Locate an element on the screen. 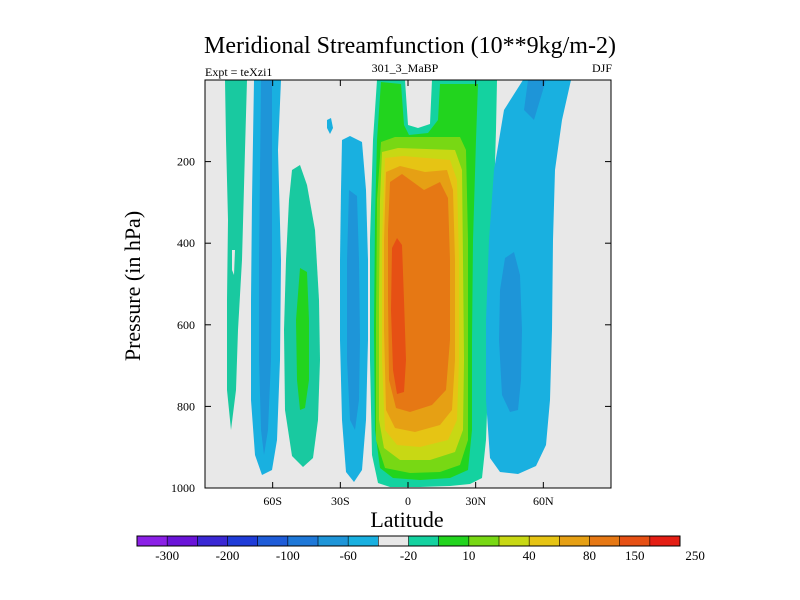 The width and height of the screenshot is (800, 600). x-tick-label: 30S is located at coordinates (340, 501).